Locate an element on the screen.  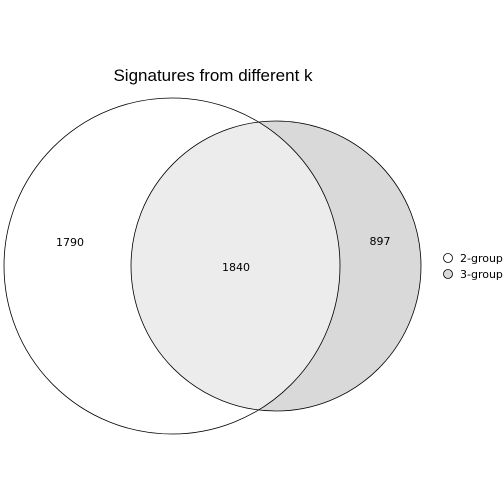
legend-label-3group: 3-group is located at coordinates (481, 274).